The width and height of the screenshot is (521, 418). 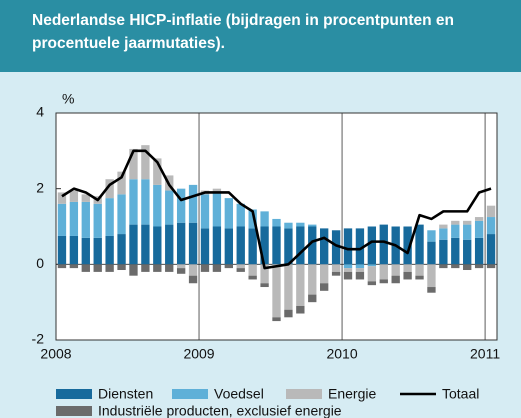 What do you see at coordinates (38, 339) in the screenshot?
I see `y-tick-label: -2` at bounding box center [38, 339].